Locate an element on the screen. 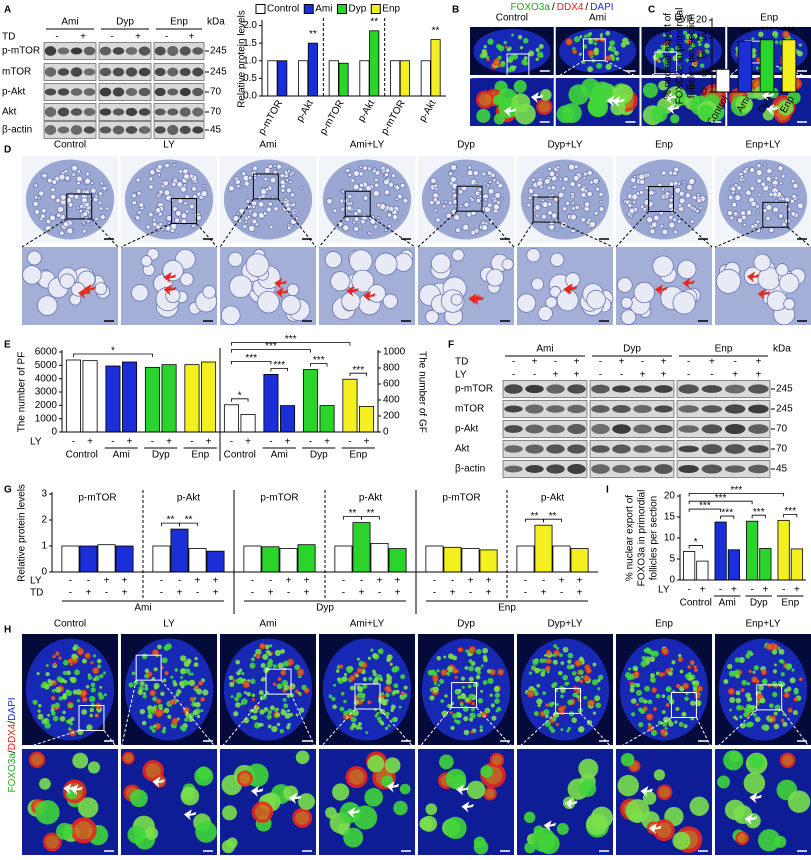 The height and width of the screenshot is (860, 811). stain-part: DDX4 is located at coordinates (570, 7).